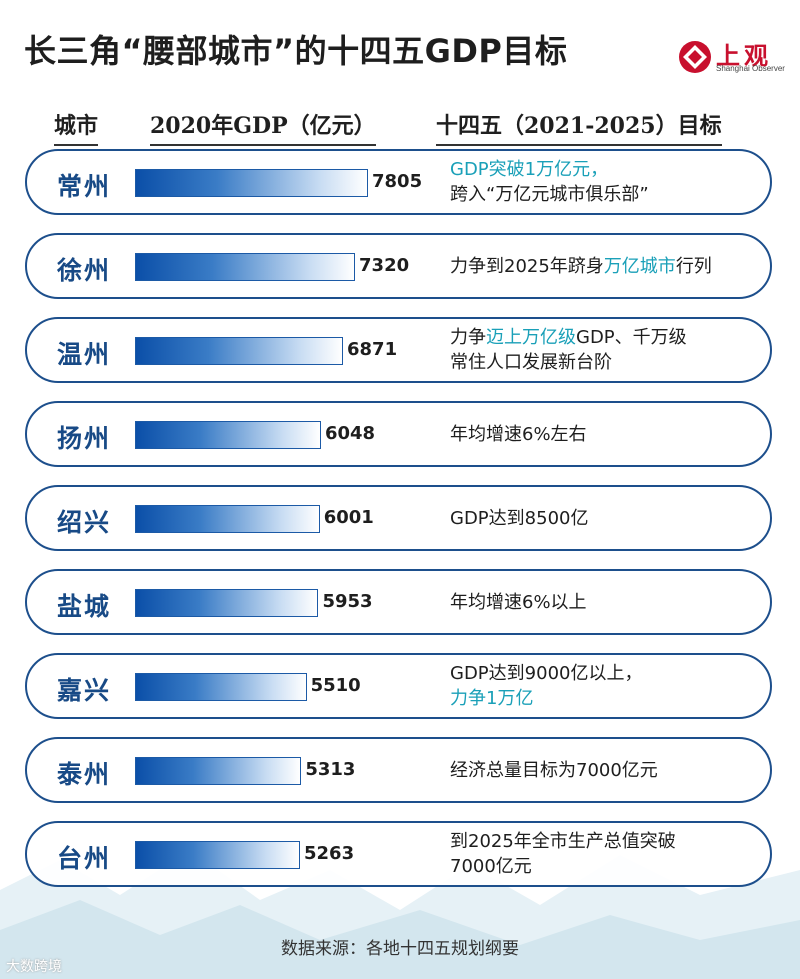 This screenshot has width=800, height=979. Describe the element at coordinates (263, 127) in the screenshot. I see `column-header-gdp: 2020年GDP（亿元）` at that location.